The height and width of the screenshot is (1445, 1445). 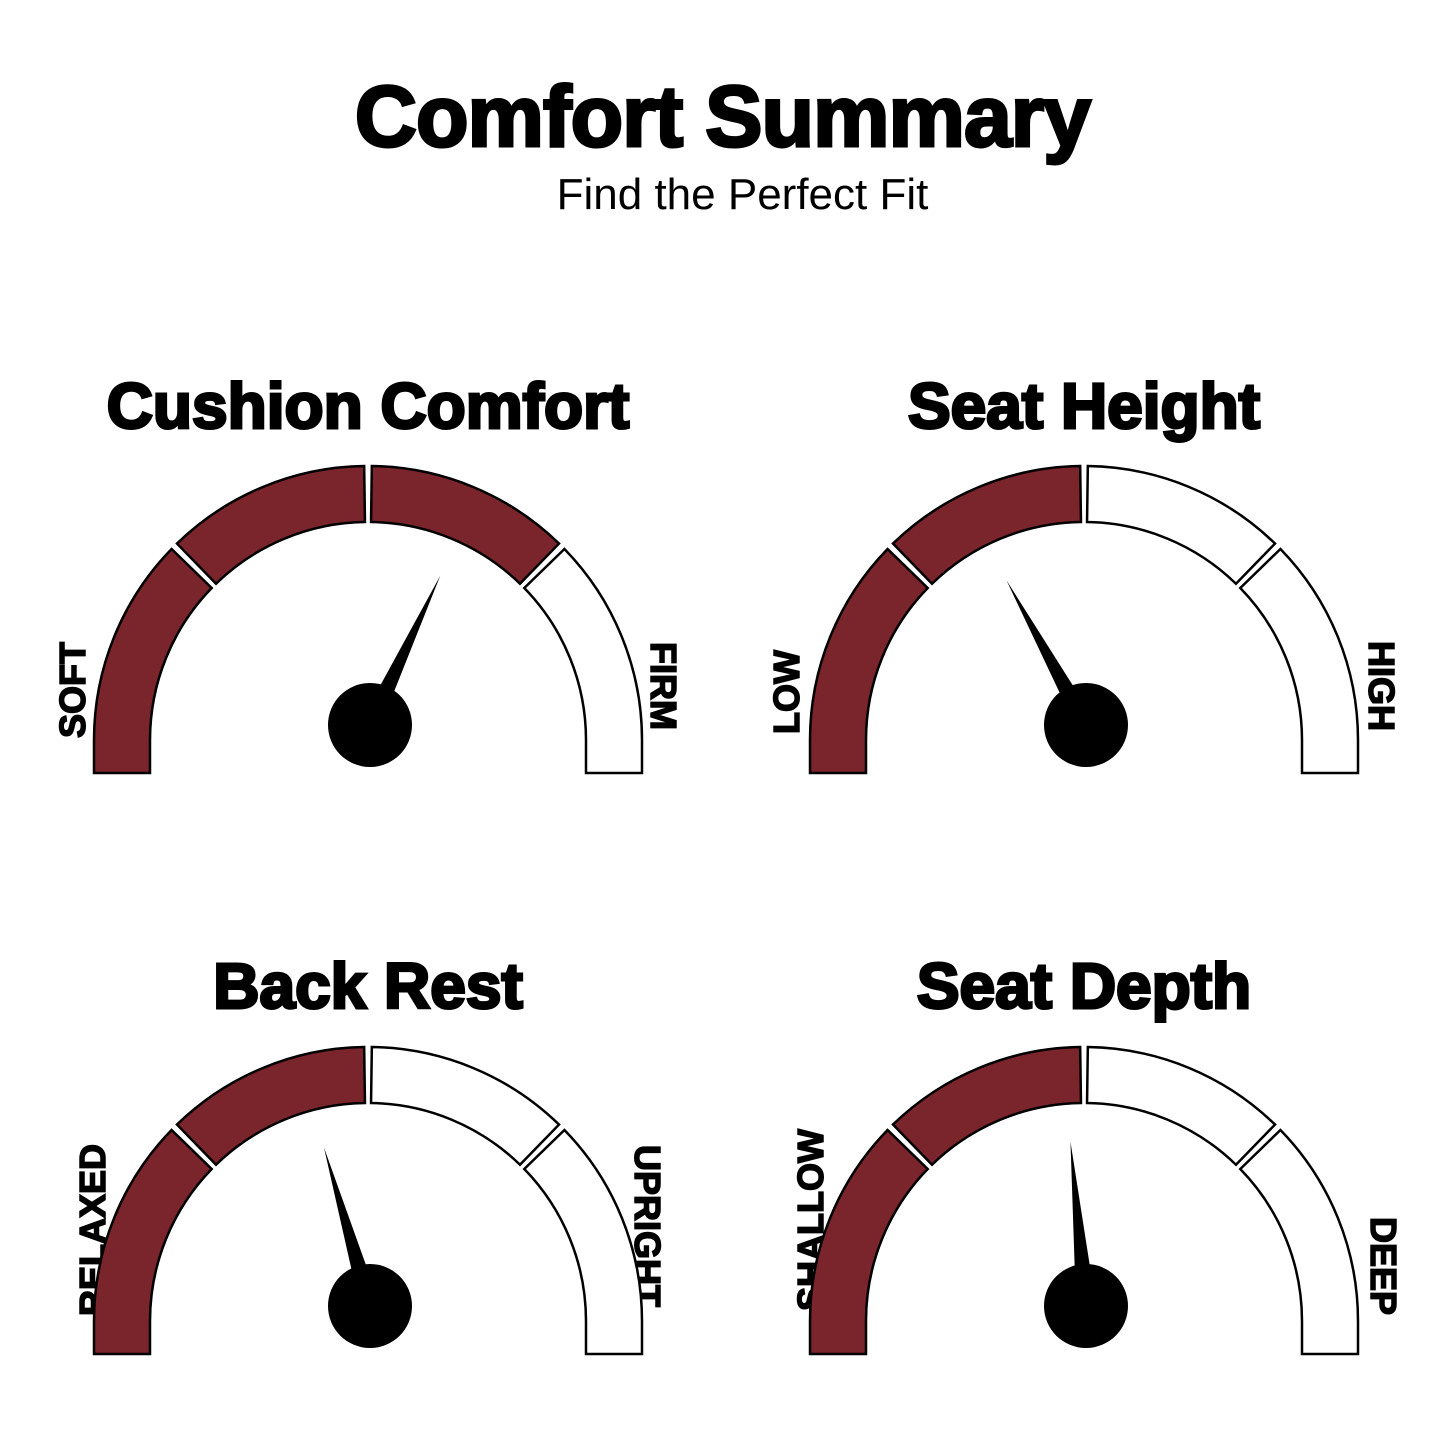 What do you see at coordinates (1084, 406) in the screenshot?
I see `gauge-title: Seat Height` at bounding box center [1084, 406].